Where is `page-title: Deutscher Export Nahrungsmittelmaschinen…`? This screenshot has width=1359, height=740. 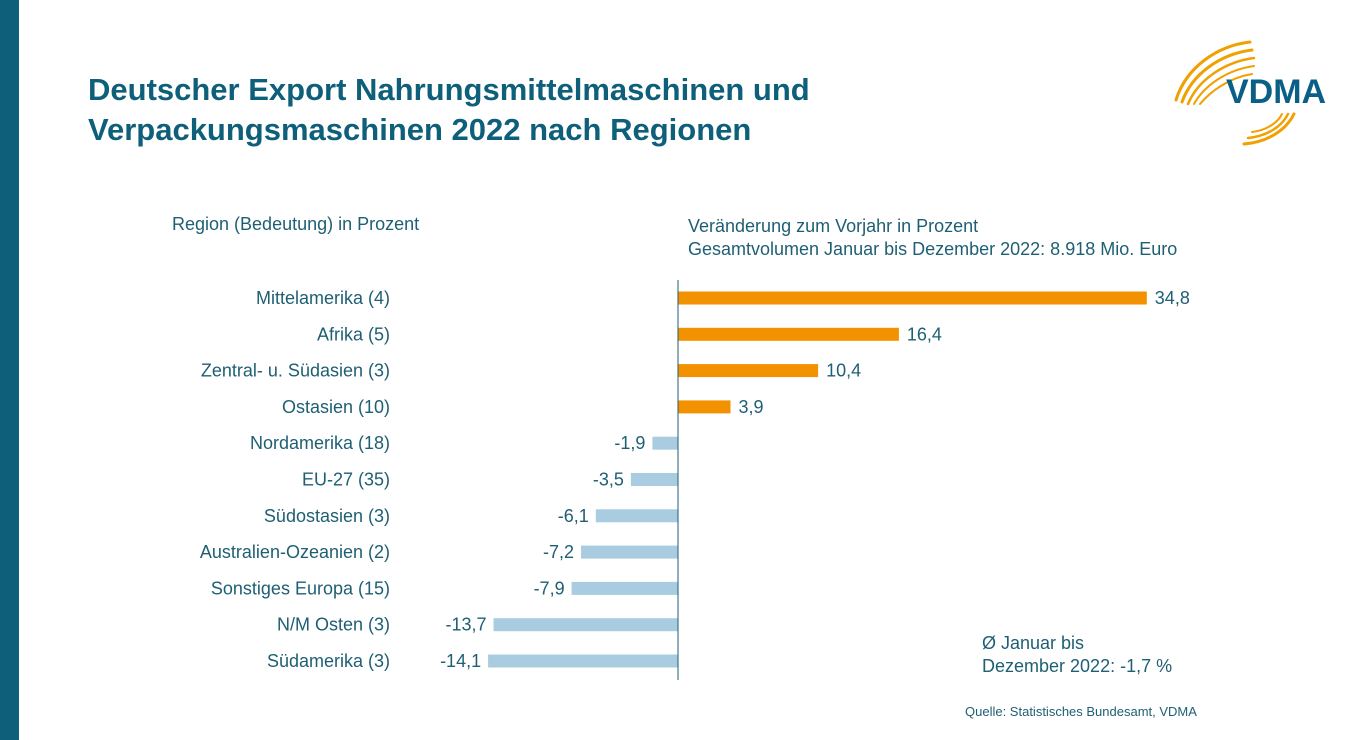 page-title: Deutscher Export Nahrungsmittelmaschinen… is located at coordinates (538, 110).